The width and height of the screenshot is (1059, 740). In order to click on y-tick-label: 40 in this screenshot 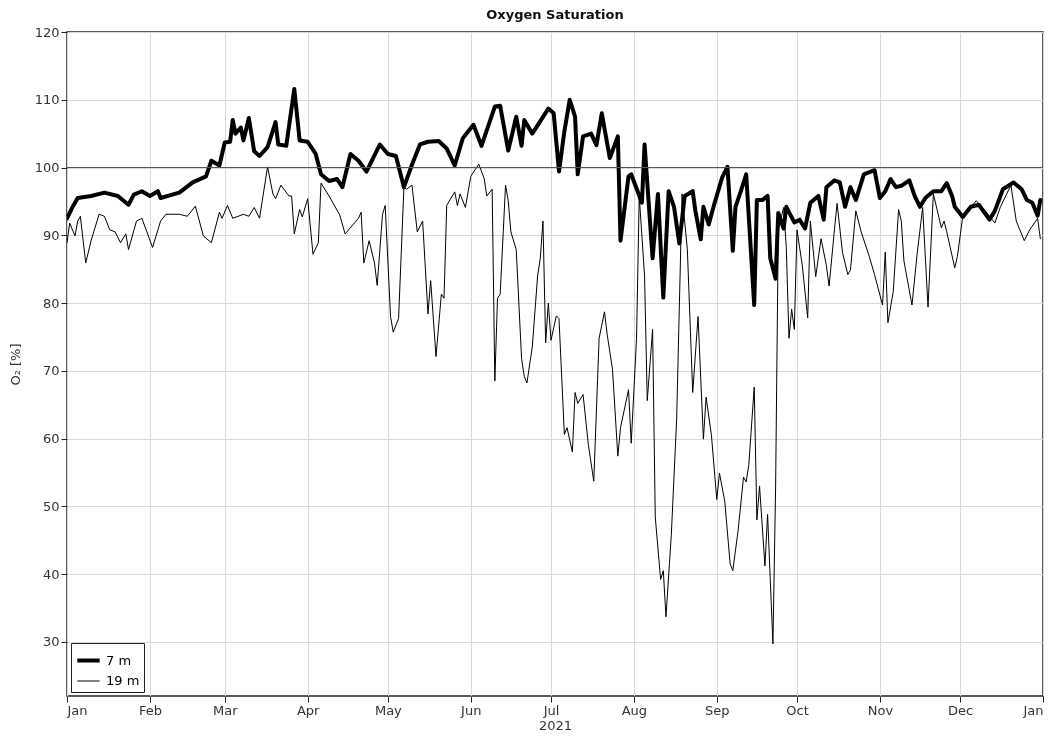, I will do `click(51, 574)`.